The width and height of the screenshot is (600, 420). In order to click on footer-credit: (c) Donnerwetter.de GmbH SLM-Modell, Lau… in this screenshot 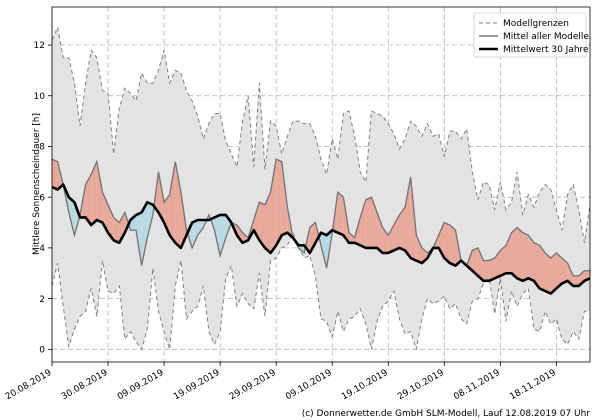, I will do `click(446, 414)`.